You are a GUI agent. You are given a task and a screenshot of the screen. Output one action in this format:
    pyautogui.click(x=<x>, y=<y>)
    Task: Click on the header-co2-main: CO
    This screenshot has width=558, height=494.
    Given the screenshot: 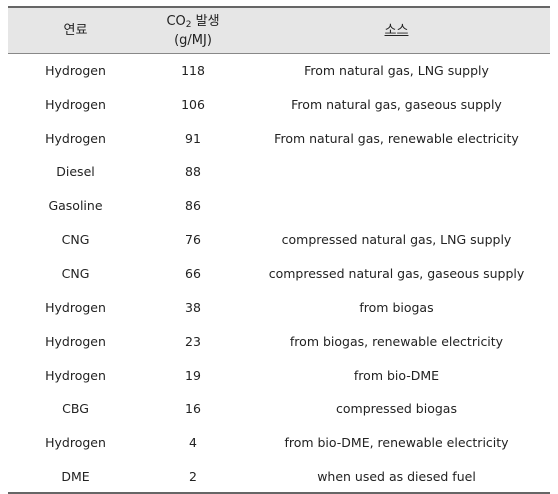 What is the action you would take?
    pyautogui.click(x=176, y=21)
    